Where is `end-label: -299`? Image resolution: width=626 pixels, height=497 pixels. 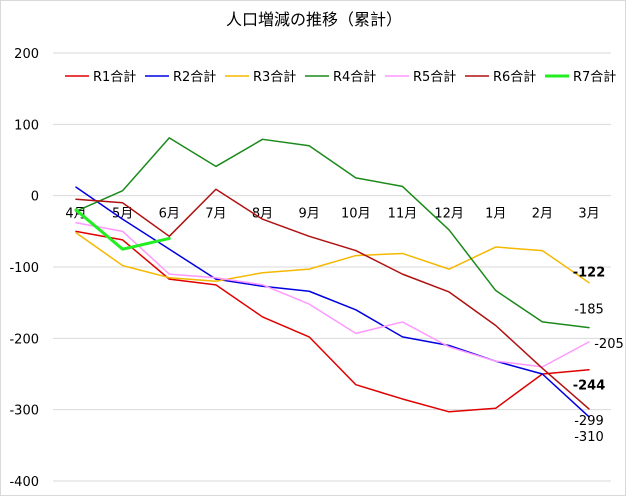
end-label: -299 is located at coordinates (589, 421).